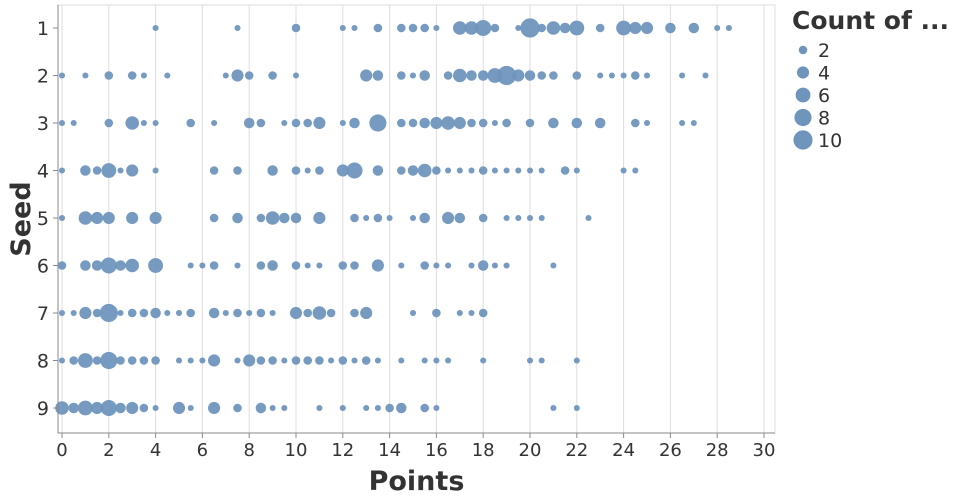 The image size is (960, 500). What do you see at coordinates (670, 450) in the screenshot?
I see `x-tick-label: 26` at bounding box center [670, 450].